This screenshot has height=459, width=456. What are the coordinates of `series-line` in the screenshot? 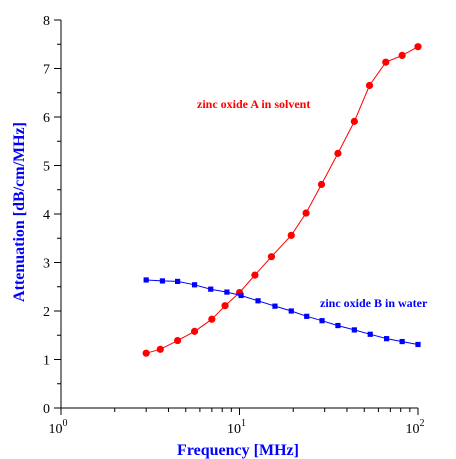 It's located at (282, 312).